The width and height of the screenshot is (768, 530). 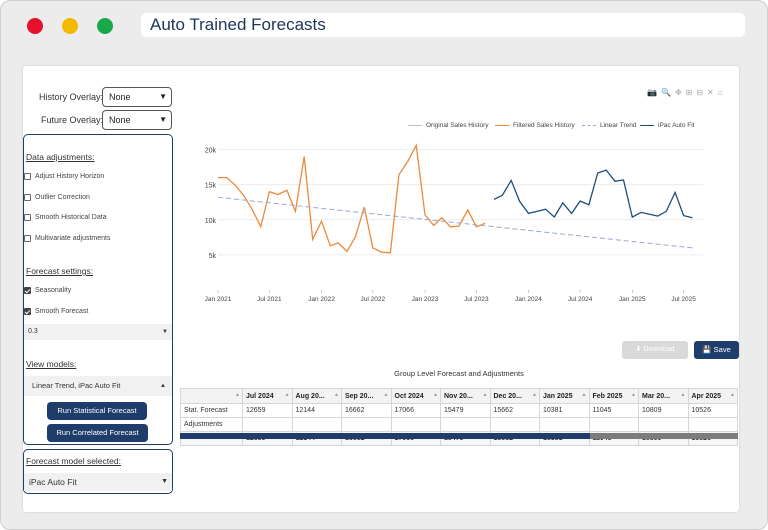 I want to click on download-icon: ⬇, so click(x=638, y=349).